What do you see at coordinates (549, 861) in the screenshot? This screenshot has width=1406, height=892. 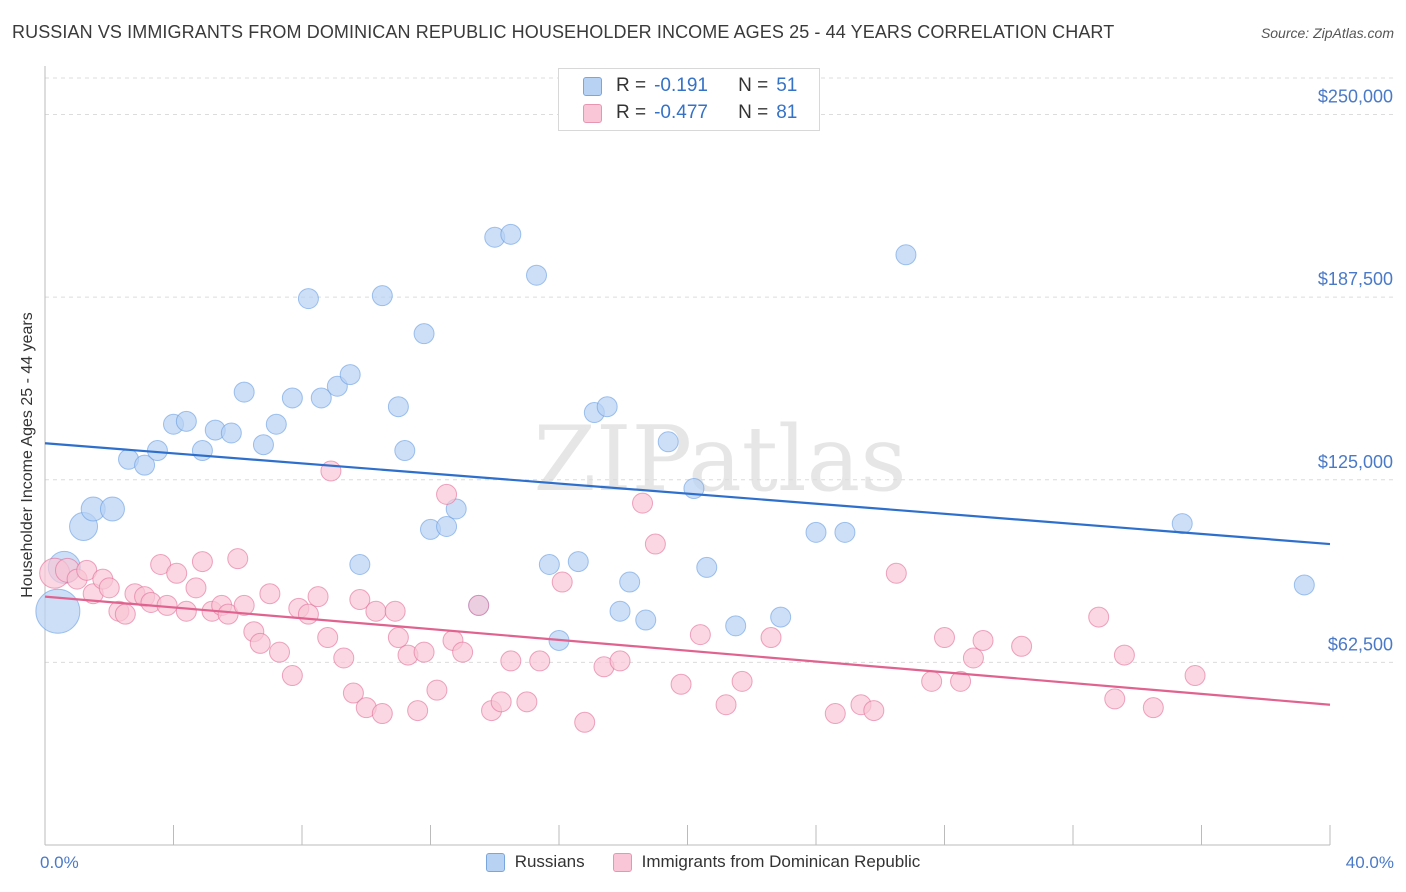 I see `legend-label-russians: Russians` at bounding box center [549, 861].